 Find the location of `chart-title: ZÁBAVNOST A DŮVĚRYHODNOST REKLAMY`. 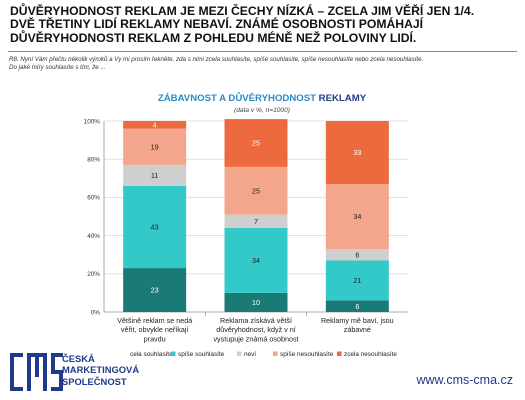

chart-title: ZÁBAVNOST A DŮVĚRYHODNOST REKLAMY is located at coordinates (262, 98).